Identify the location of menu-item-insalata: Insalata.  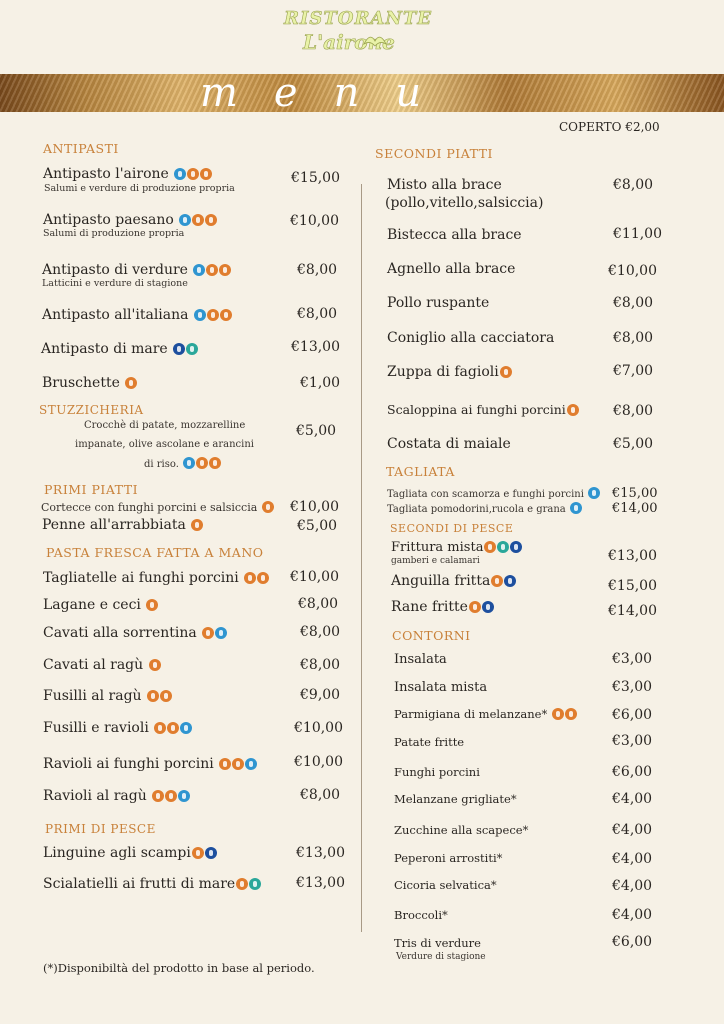
(420, 659).